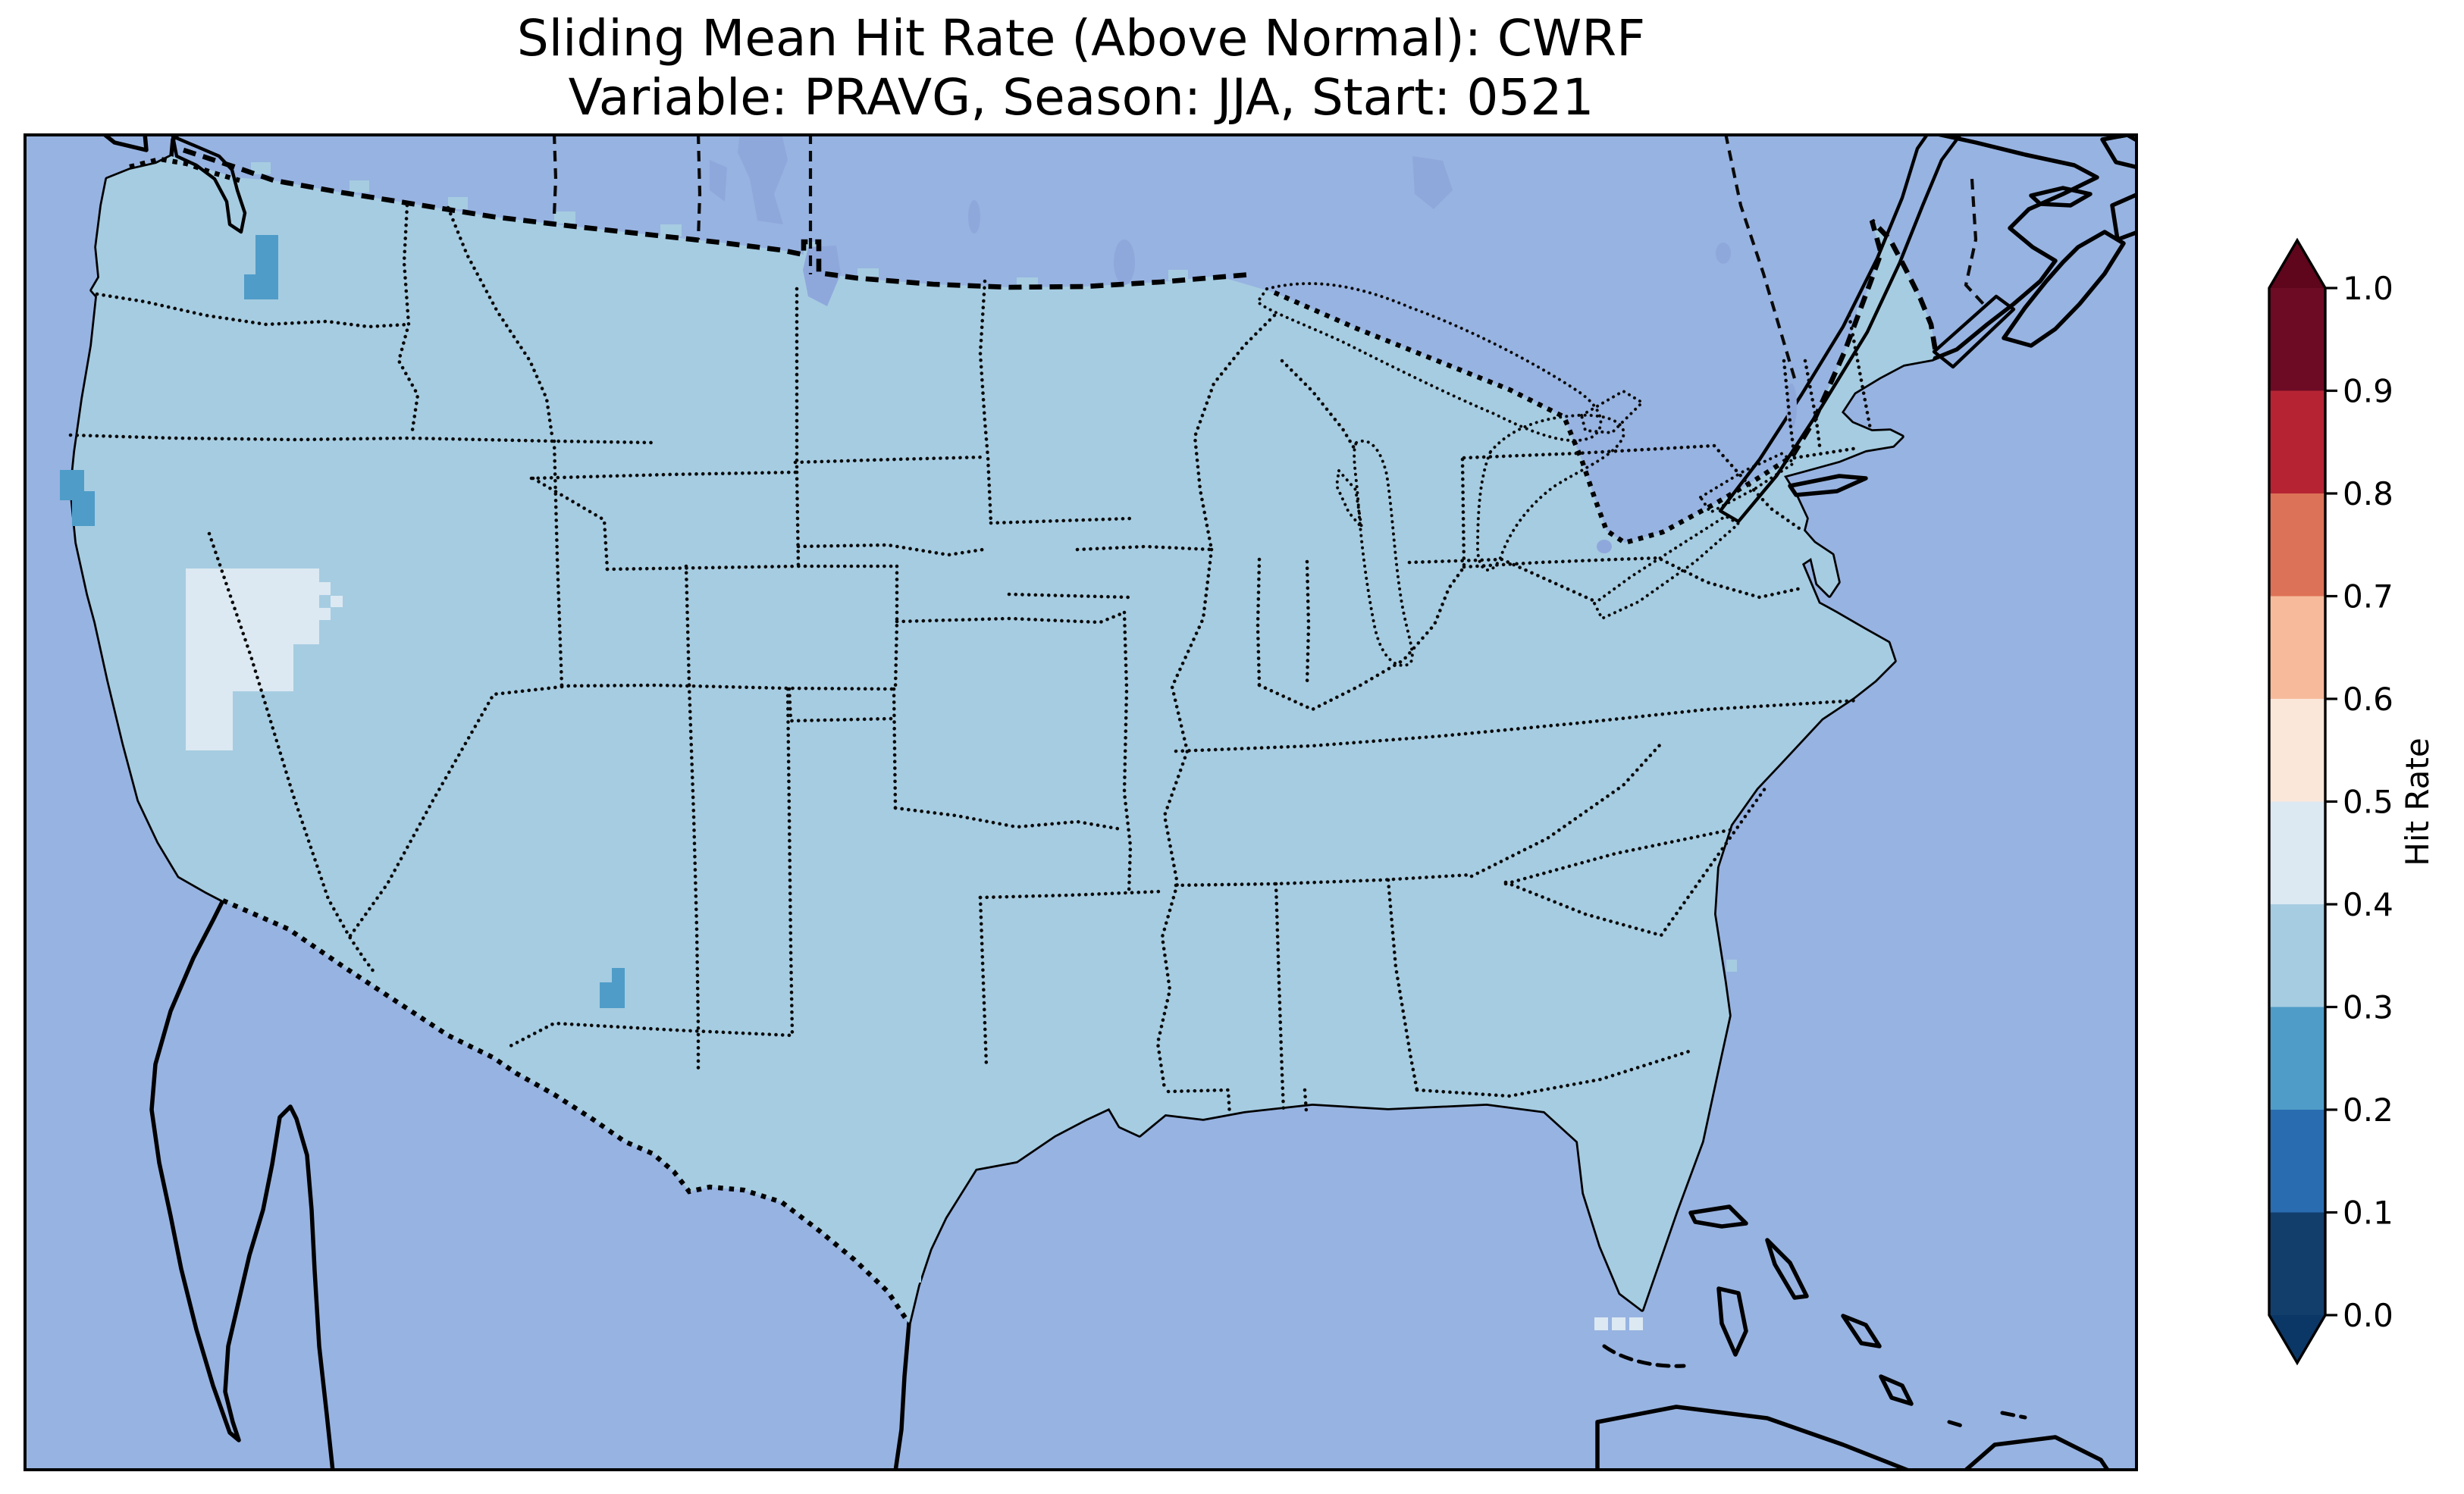 The height and width of the screenshot is (1494, 2464). What do you see at coordinates (2297, 1058) in the screenshot?
I see `colorbar-bin-0.2–0.3` at bounding box center [2297, 1058].